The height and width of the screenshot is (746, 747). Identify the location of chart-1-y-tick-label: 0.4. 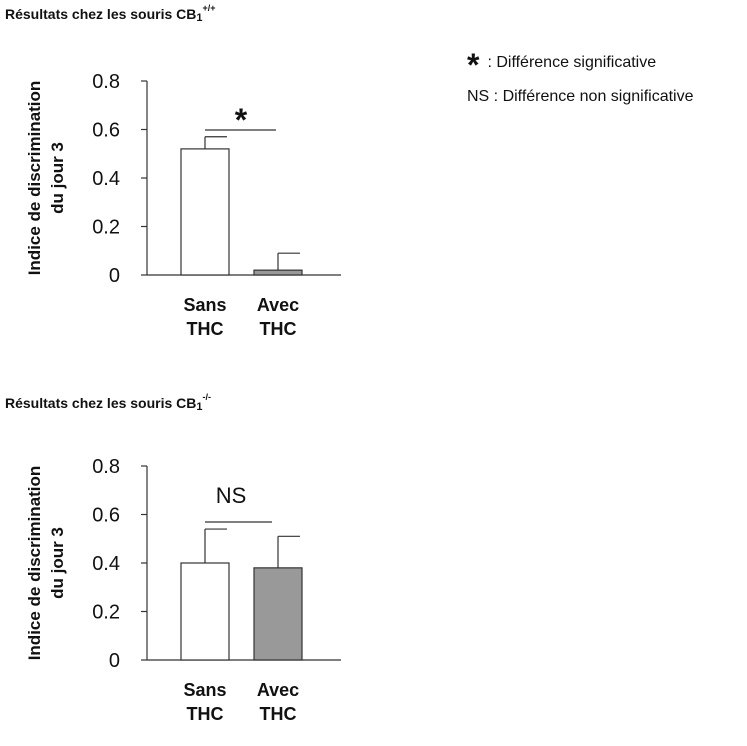
(106, 179).